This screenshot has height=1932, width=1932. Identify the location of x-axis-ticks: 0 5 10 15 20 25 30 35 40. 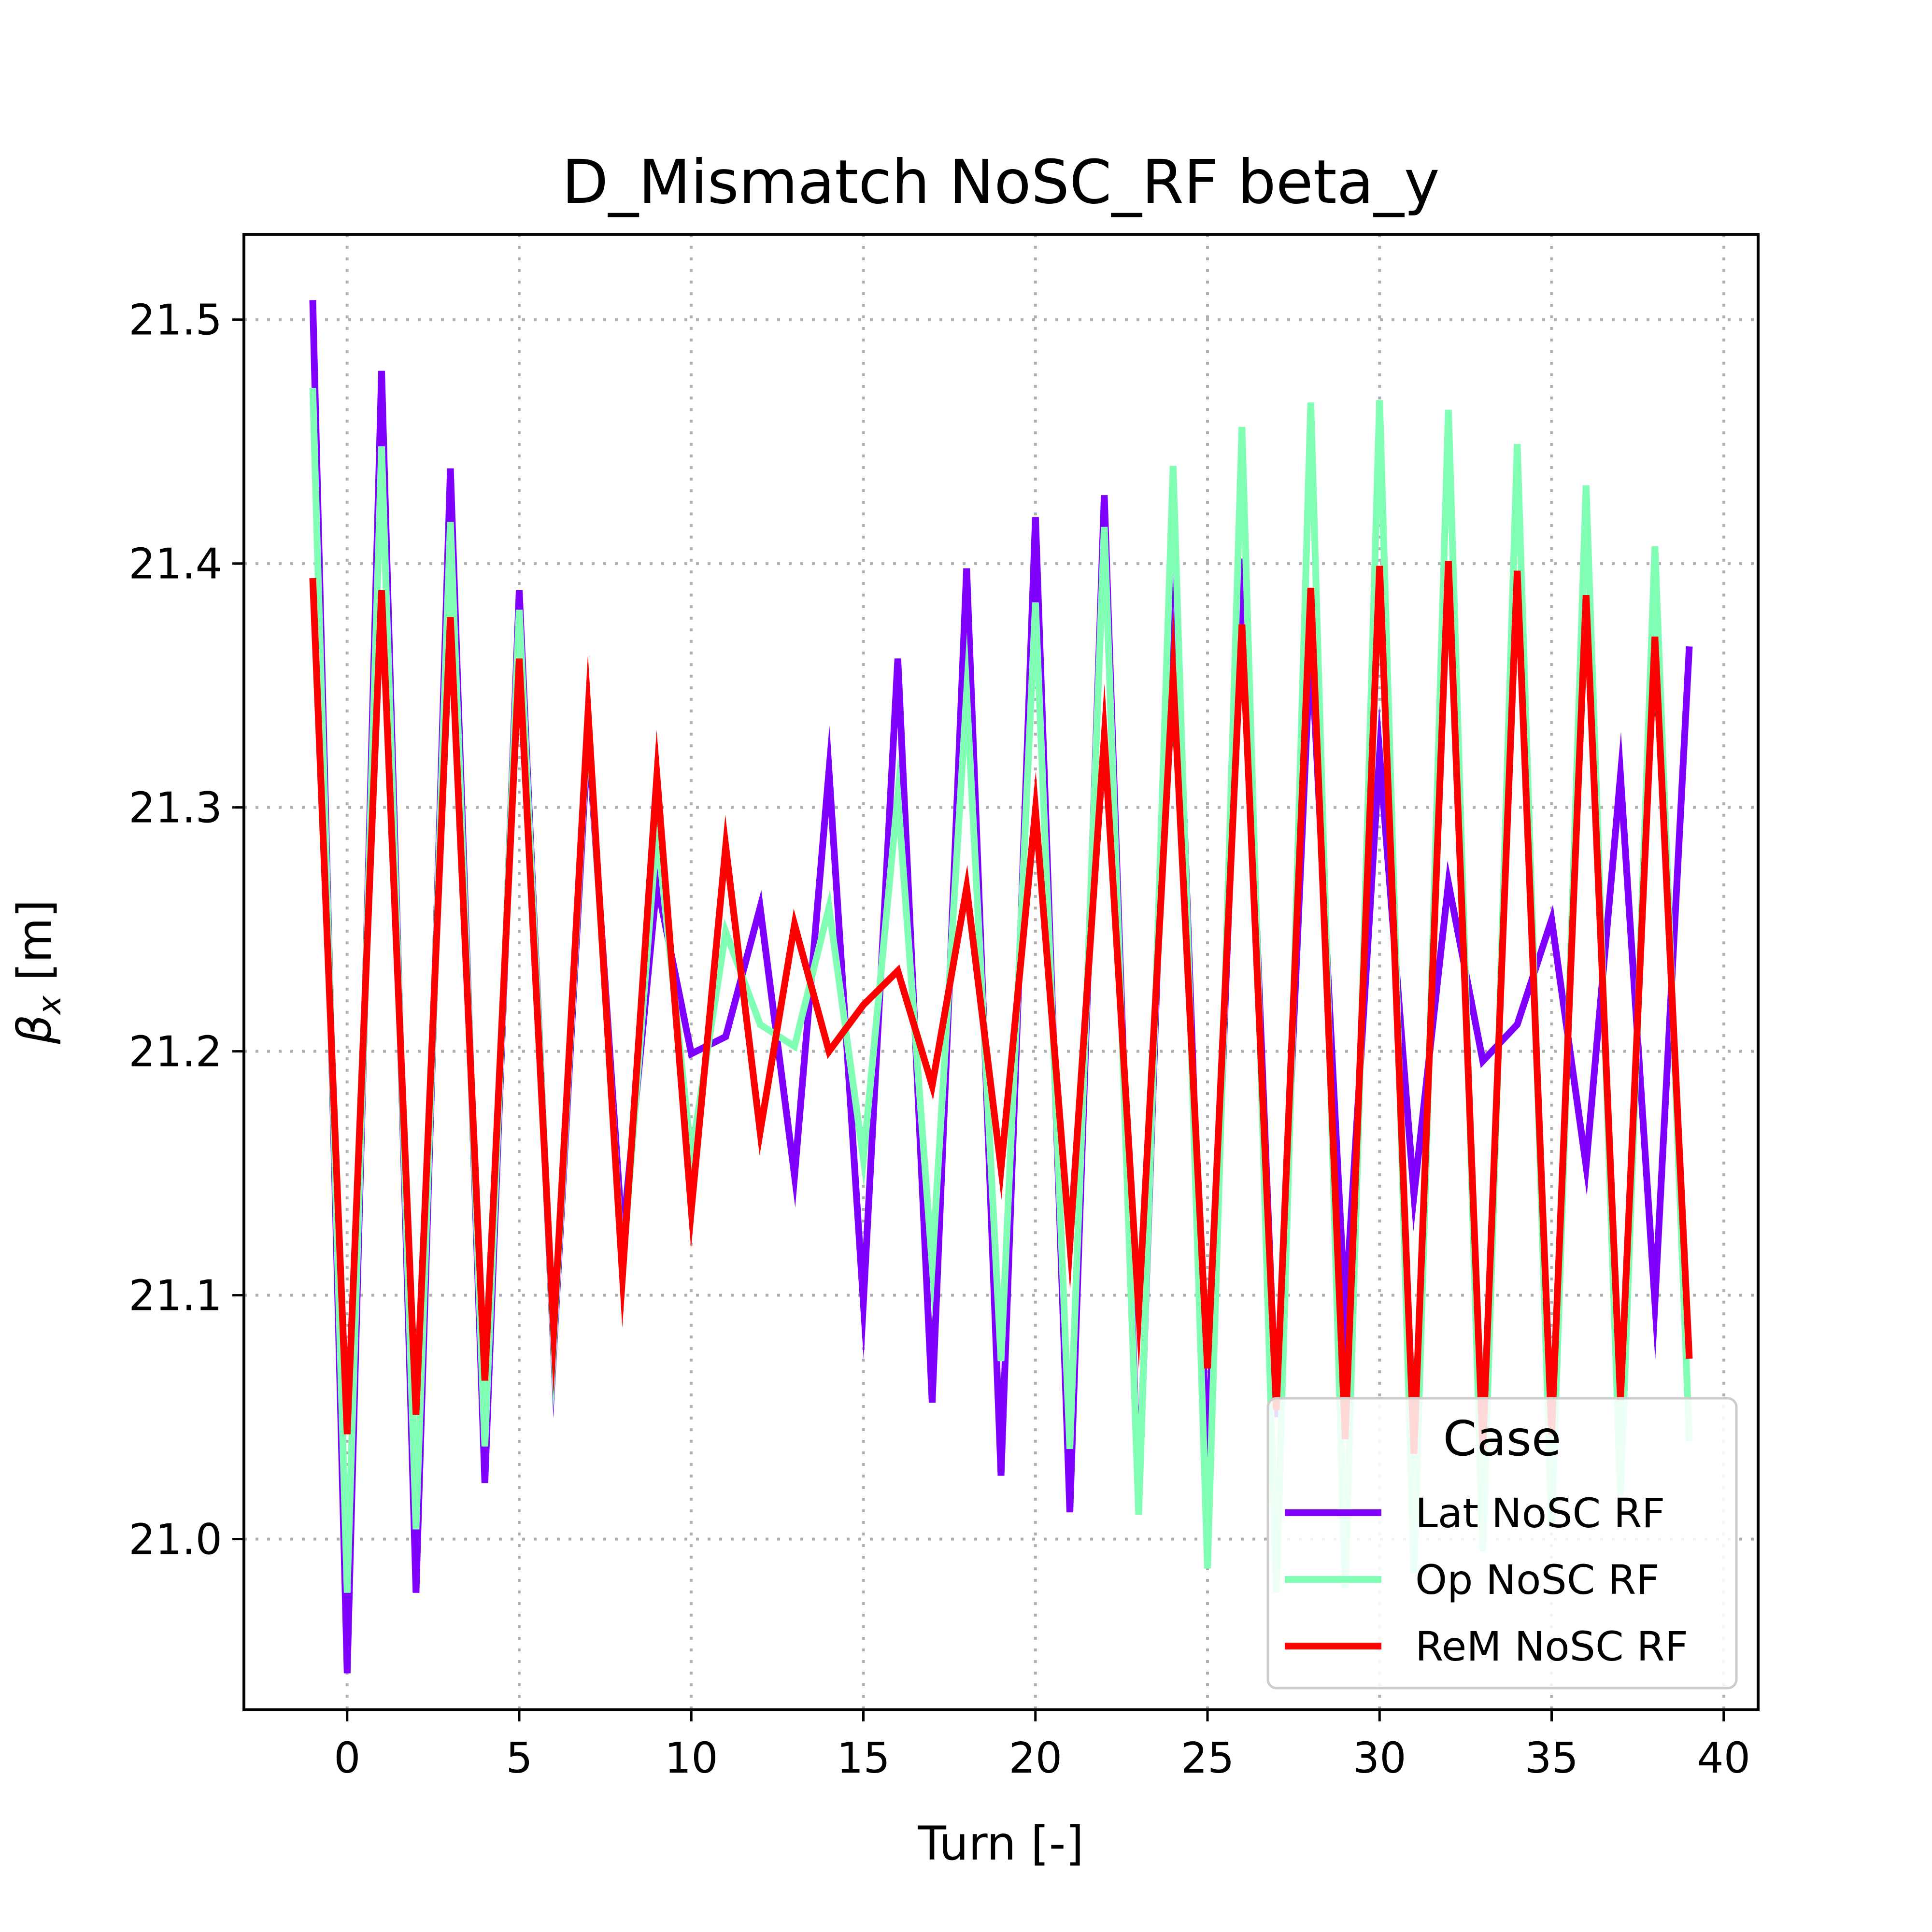
(1042, 1746).